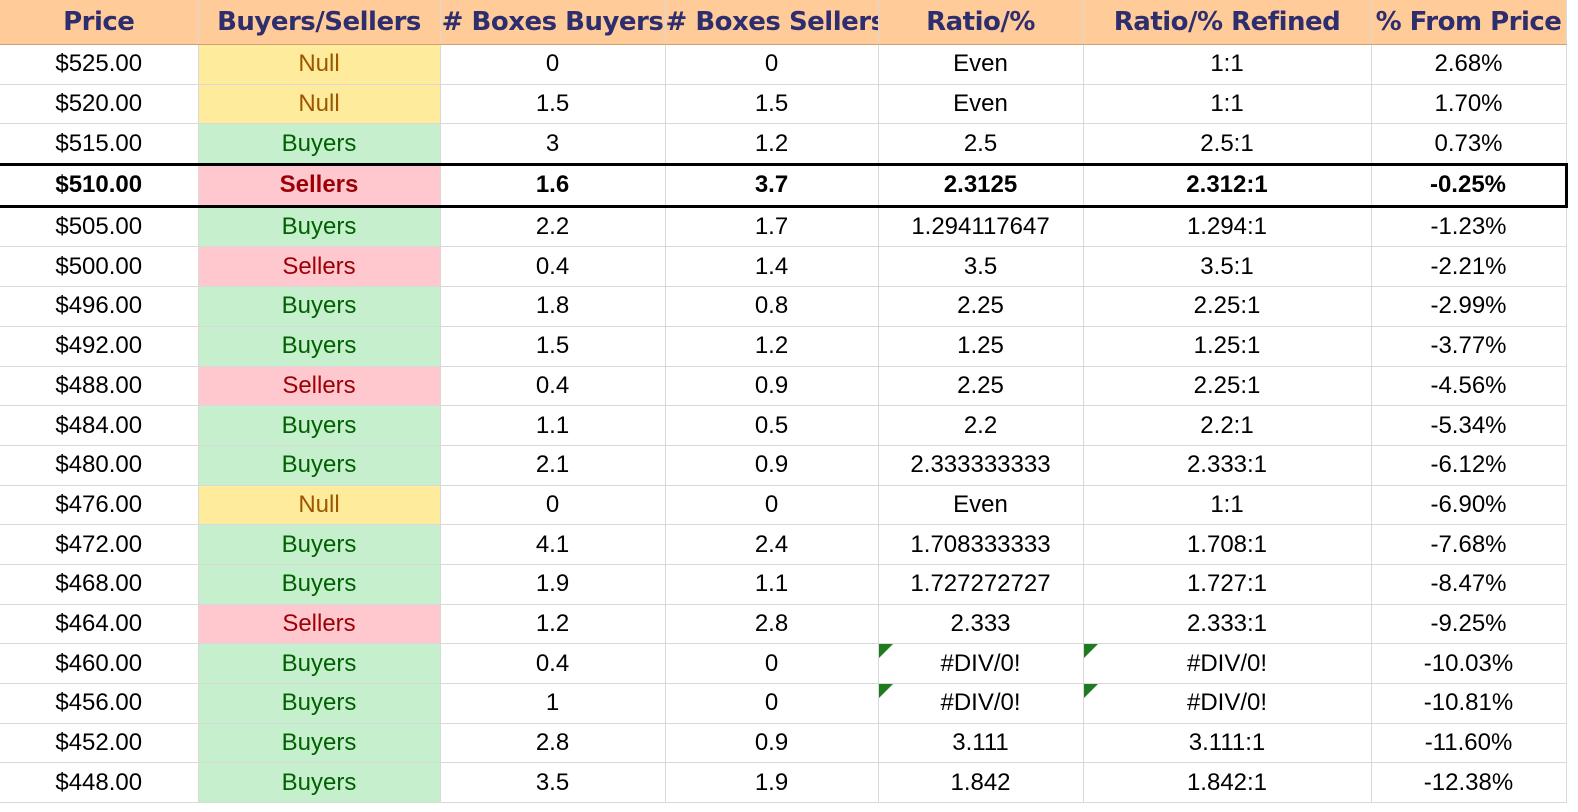 This screenshot has height=812, width=1578. Describe the element at coordinates (319, 267) in the screenshot. I see `buyers-sellers-cell: Sellers` at that location.